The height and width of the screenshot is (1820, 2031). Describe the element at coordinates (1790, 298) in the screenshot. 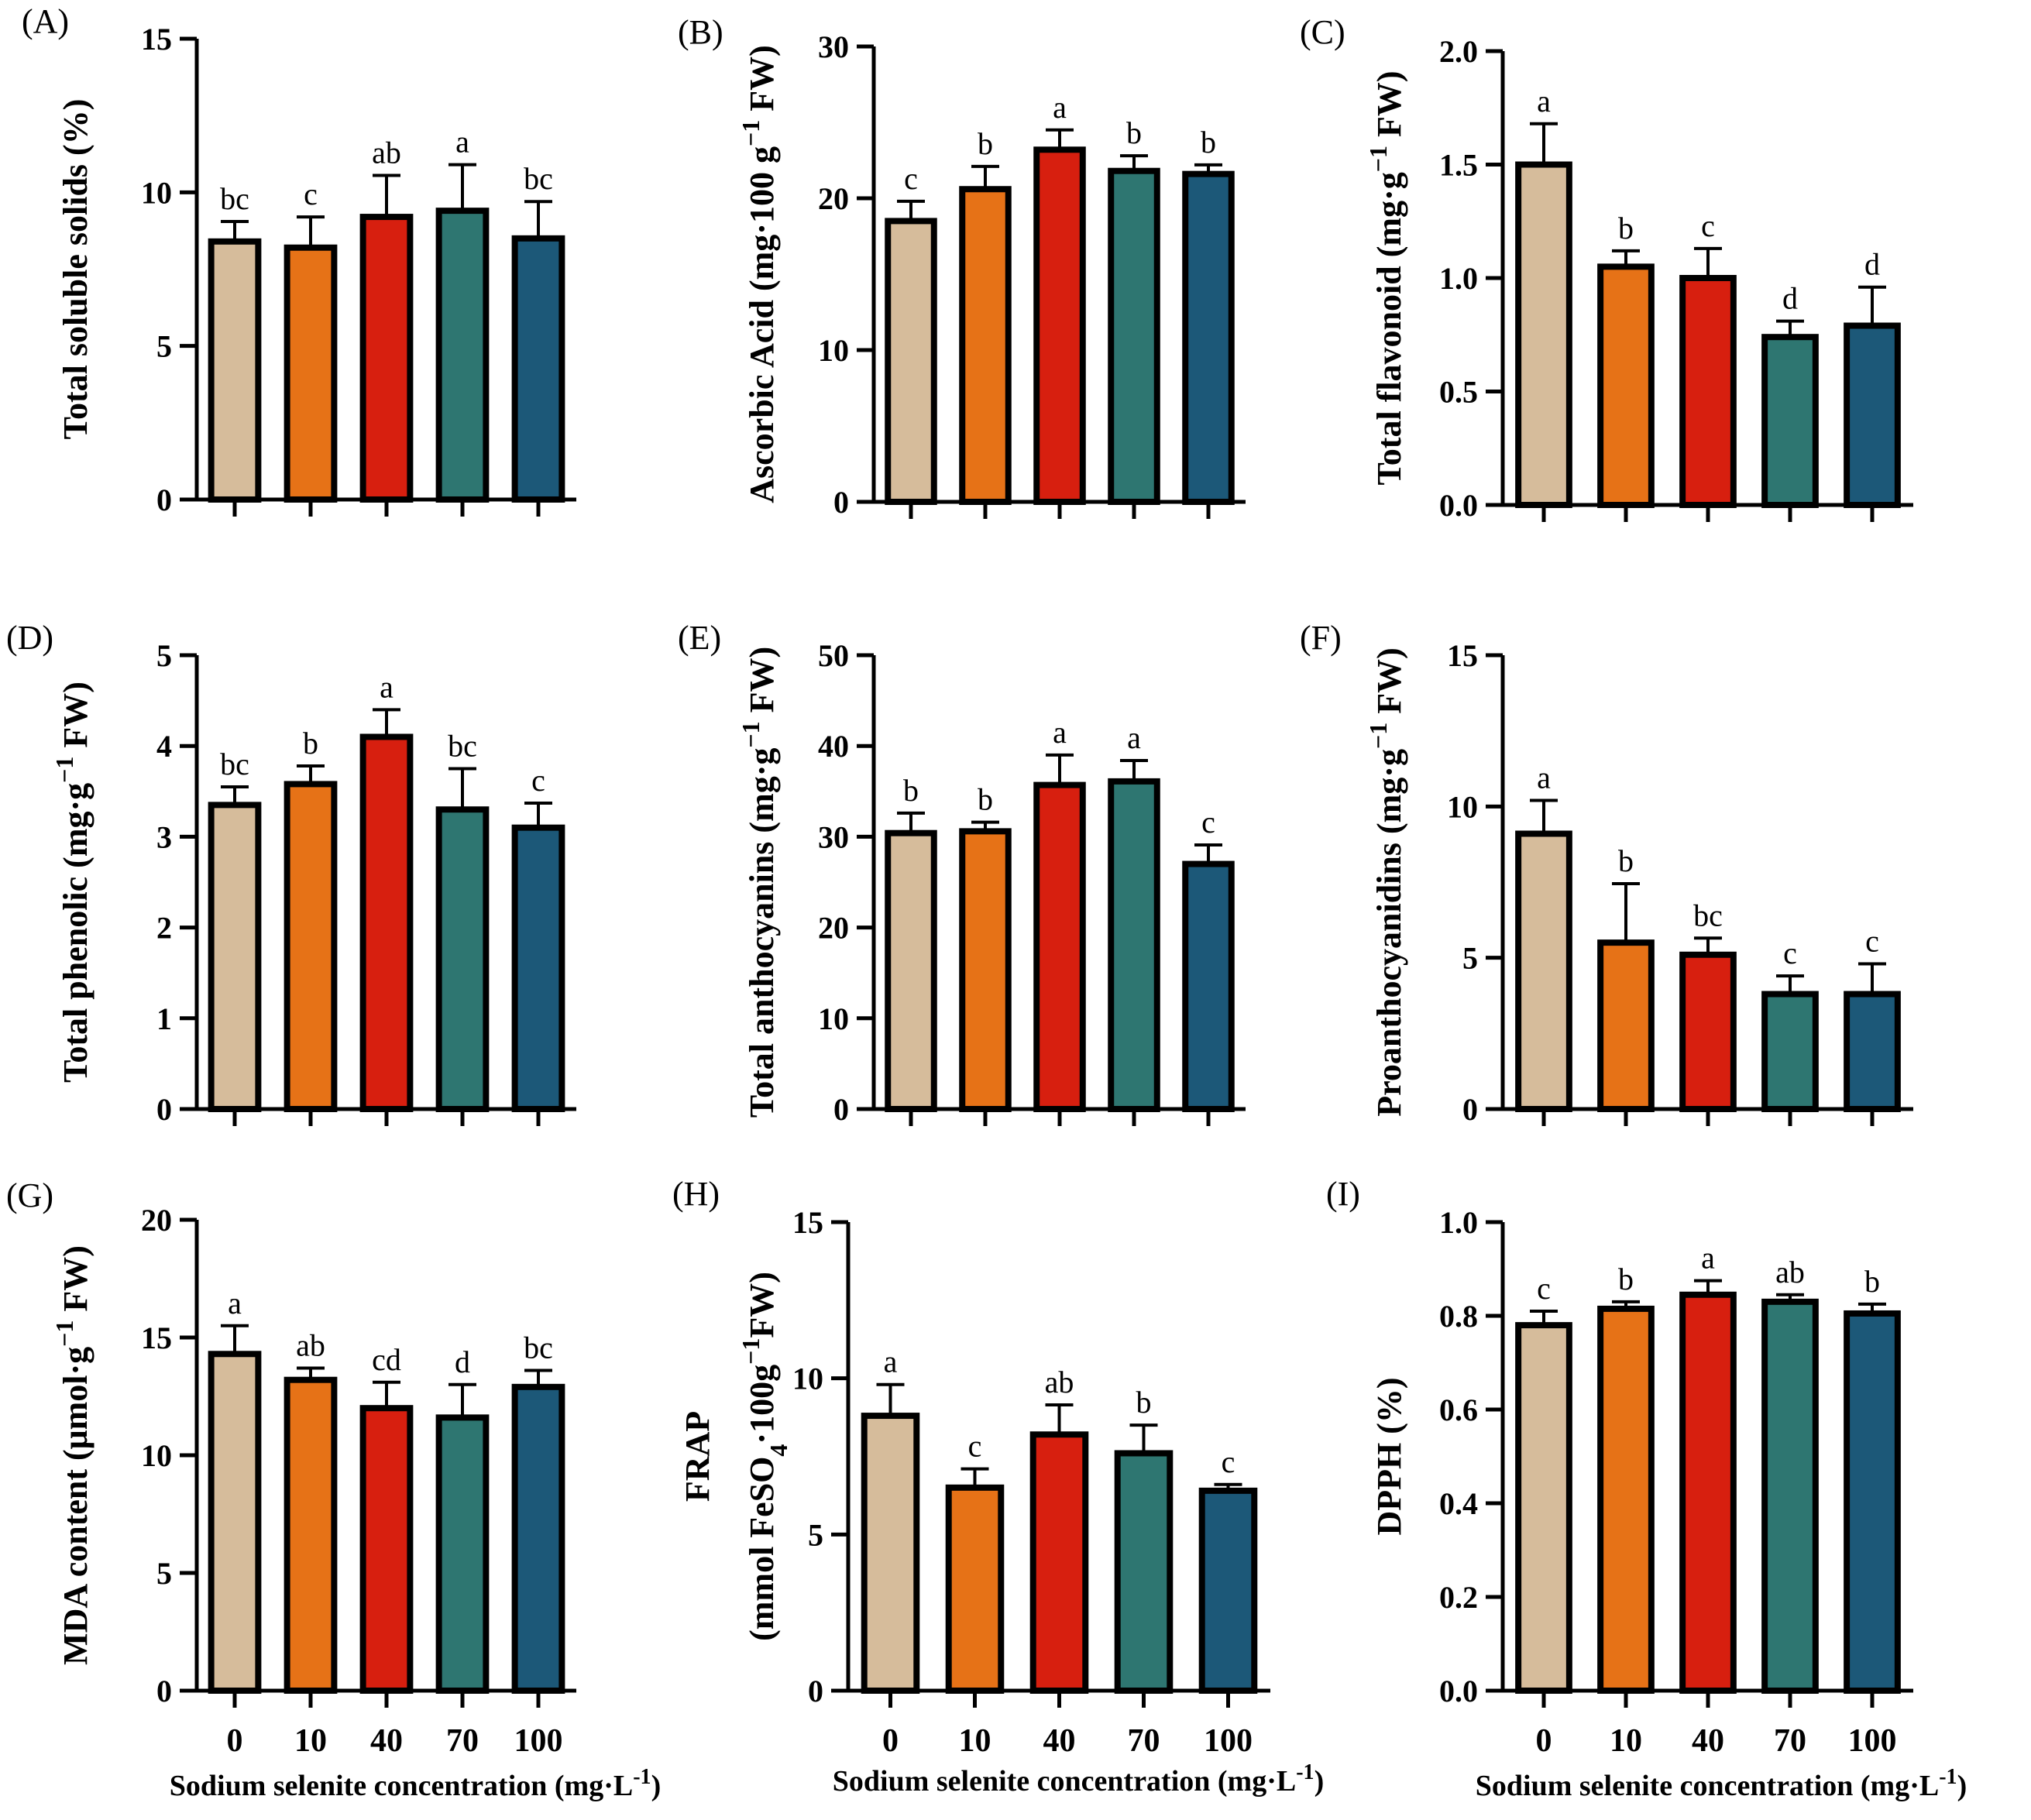

I see `significance-label-70: d` at that location.